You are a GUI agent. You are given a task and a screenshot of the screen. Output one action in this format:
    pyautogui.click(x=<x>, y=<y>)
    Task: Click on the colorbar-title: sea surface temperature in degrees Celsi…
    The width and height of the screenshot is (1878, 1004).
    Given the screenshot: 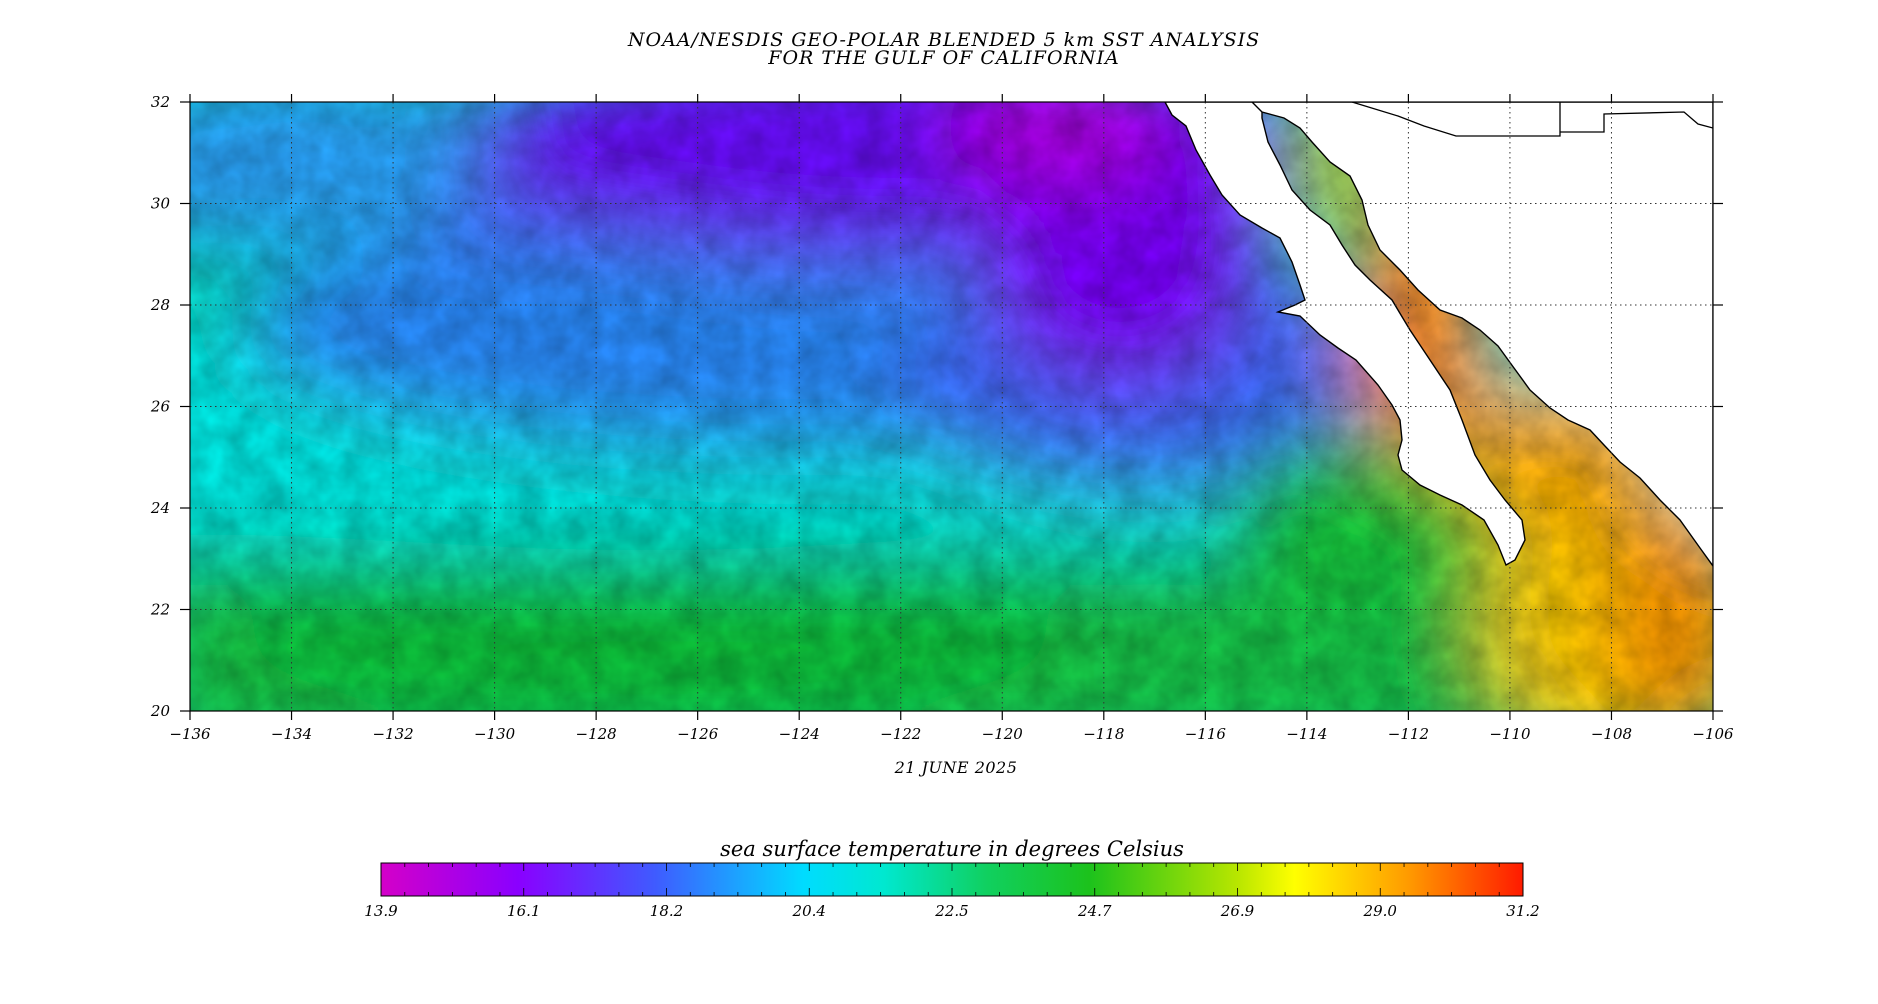 What is the action you would take?
    pyautogui.click(x=952, y=849)
    